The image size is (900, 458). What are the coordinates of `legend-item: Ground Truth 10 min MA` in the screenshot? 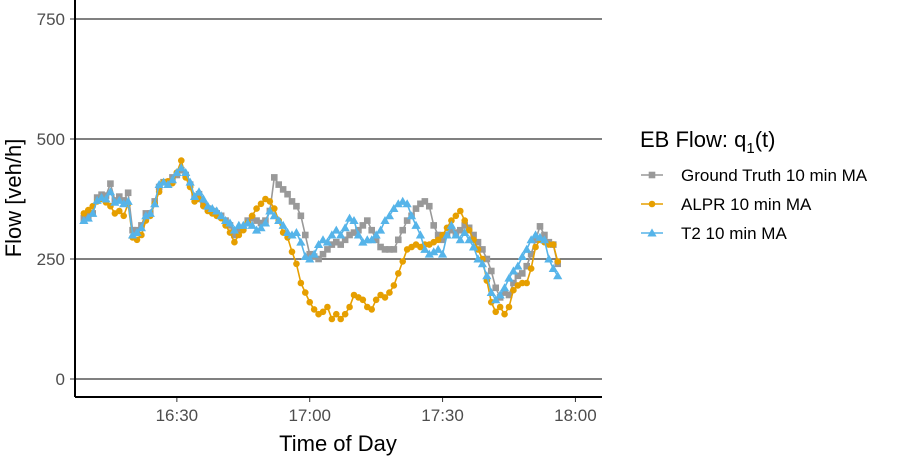 It's located at (754, 175).